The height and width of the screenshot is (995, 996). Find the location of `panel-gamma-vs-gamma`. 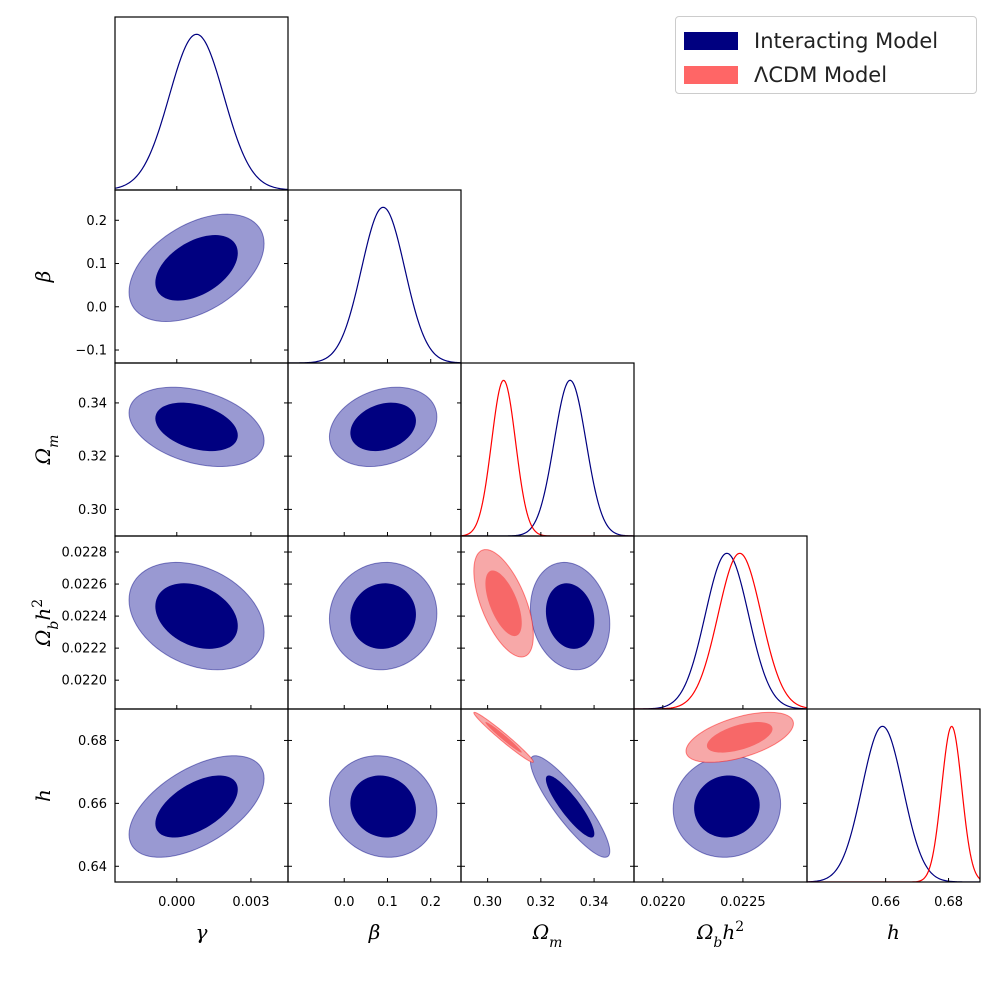

panel-gamma-vs-gamma is located at coordinates (201, 103).